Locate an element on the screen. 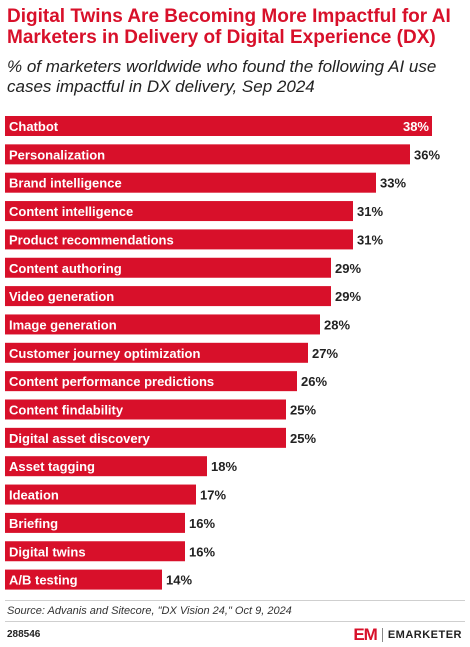 Image resolution: width=470 pixels, height=647 pixels. value-label: 28% is located at coordinates (337, 324).